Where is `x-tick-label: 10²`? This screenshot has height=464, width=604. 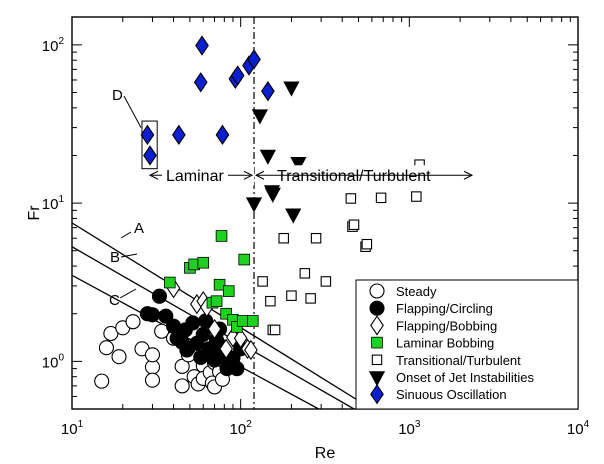
x-tick-label: 10² is located at coordinates (241, 428).